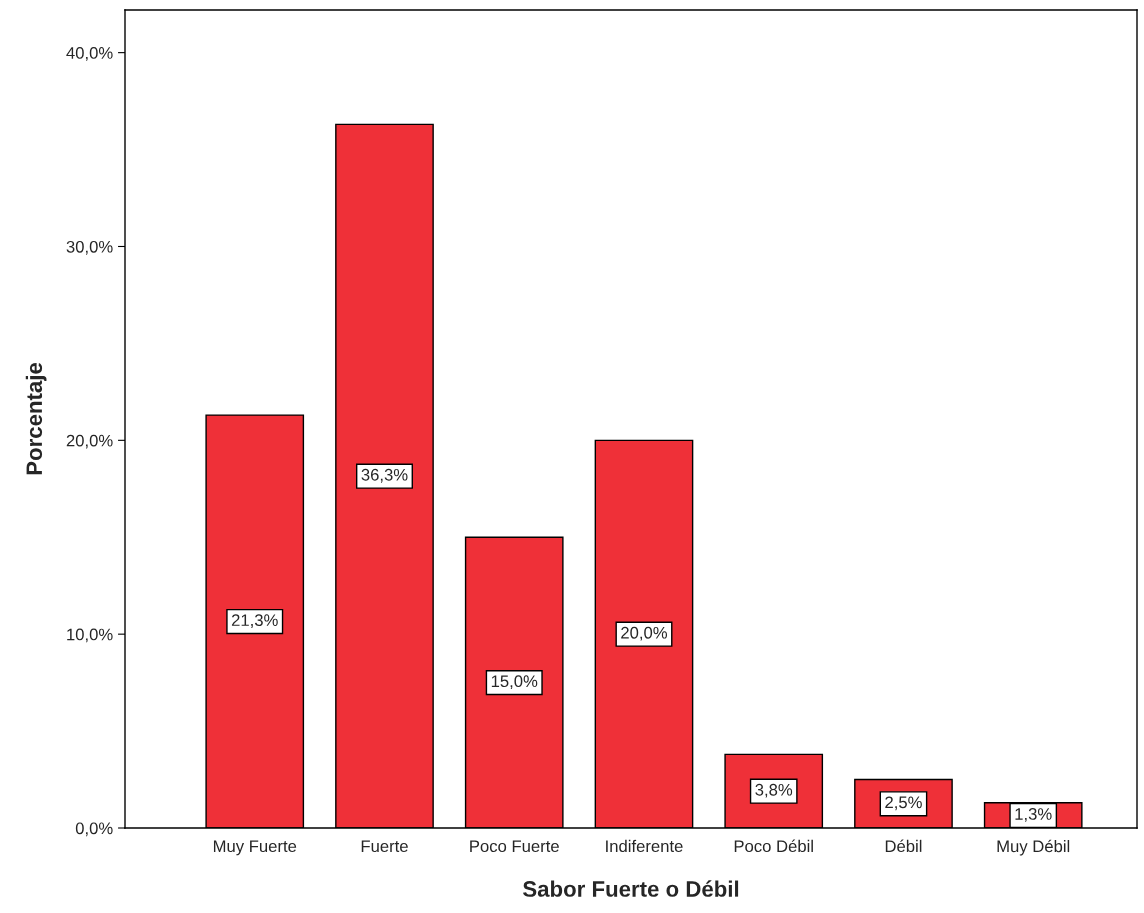 The height and width of the screenshot is (913, 1144). I want to click on data-label: 3,8%, so click(774, 790).